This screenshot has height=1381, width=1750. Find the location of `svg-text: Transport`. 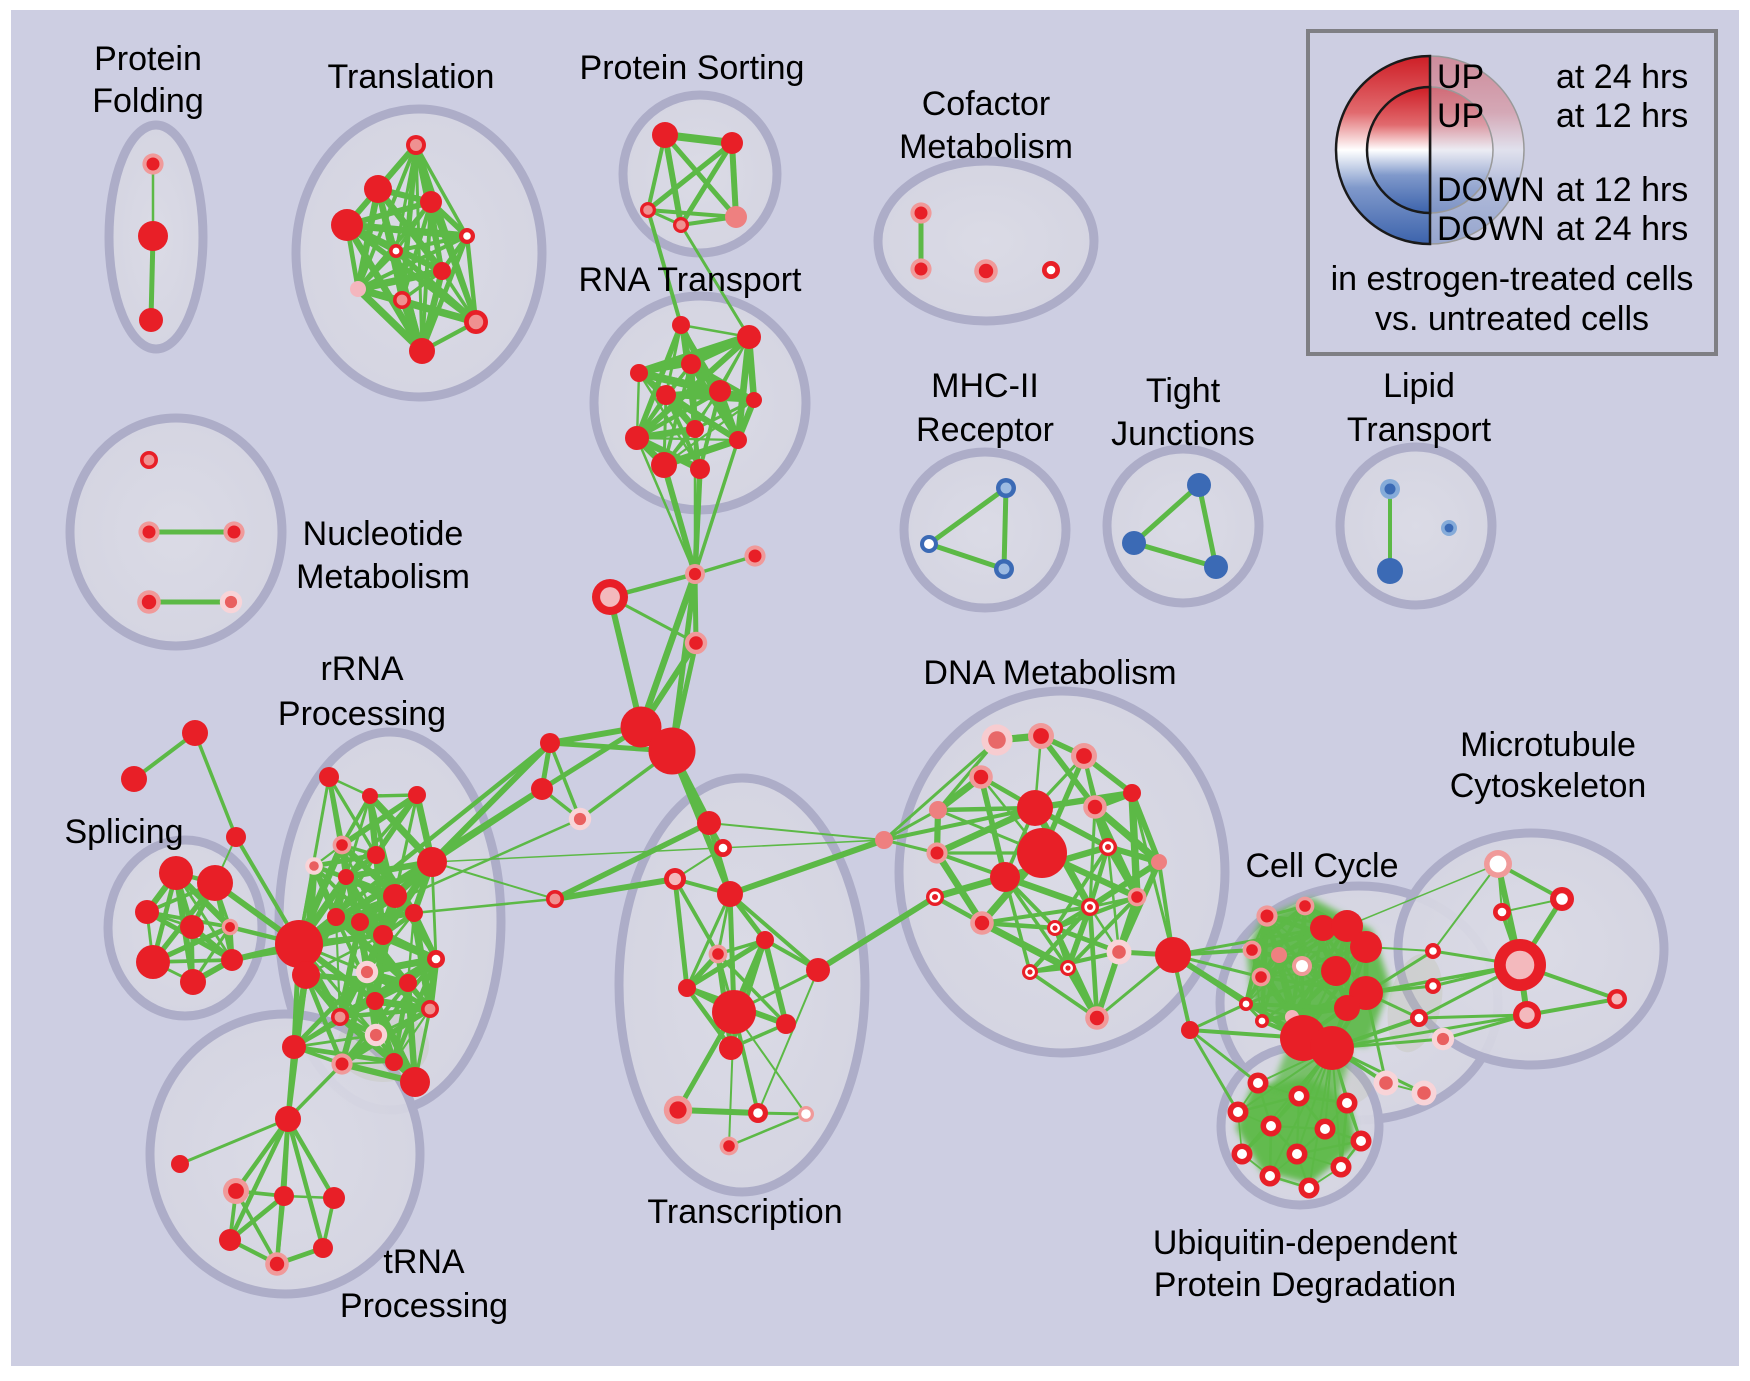

svg-text: Transport is located at coordinates (1419, 430).